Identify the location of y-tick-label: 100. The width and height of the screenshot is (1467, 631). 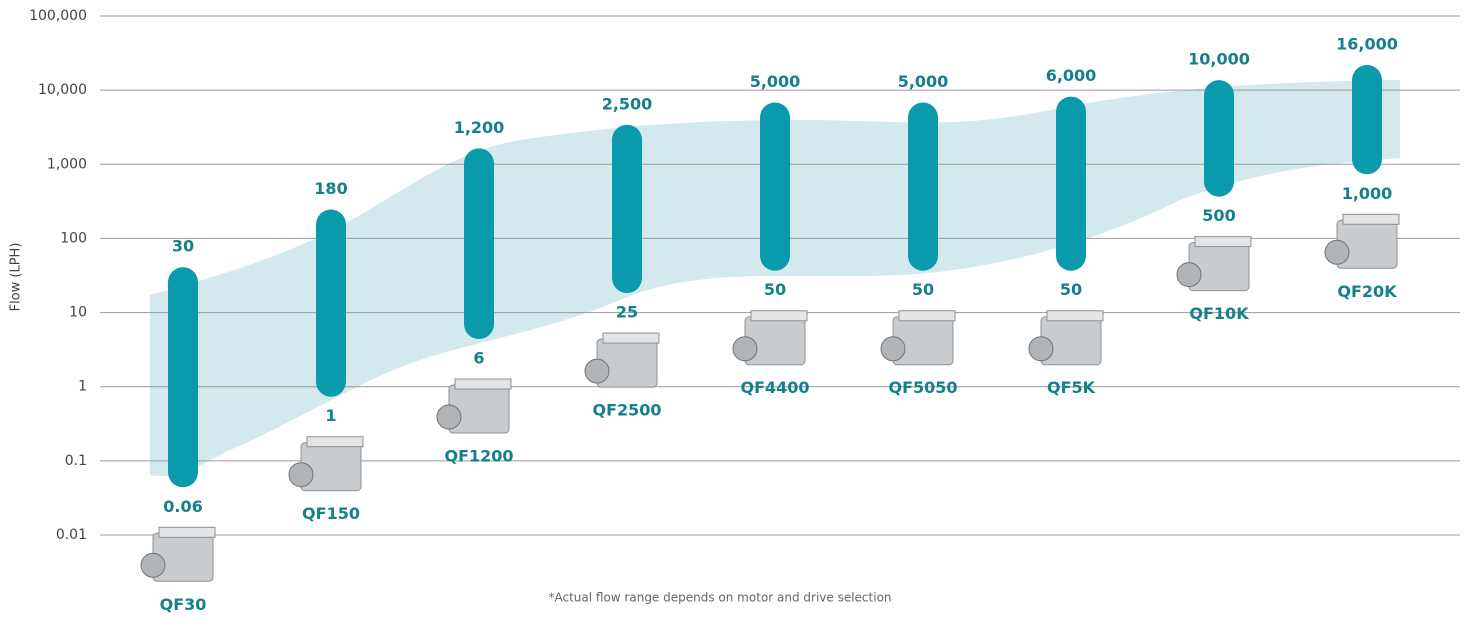
(73, 238).